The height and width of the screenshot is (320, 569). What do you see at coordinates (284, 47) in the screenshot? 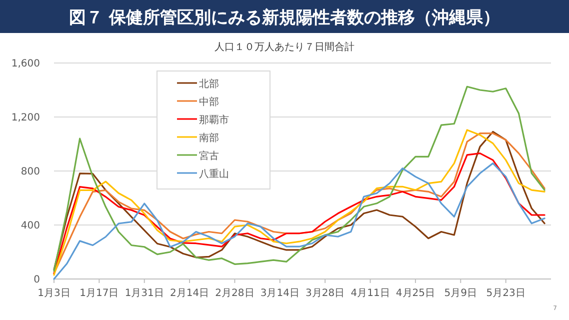
I see `chart-subtitle: 人口１０万人あたり７日間合計` at bounding box center [284, 47].